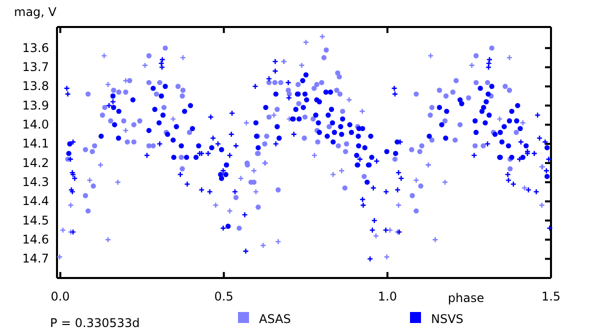  What do you see at coordinates (35, 201) in the screenshot?
I see `y-tick-label: 14.4` at bounding box center [35, 201].